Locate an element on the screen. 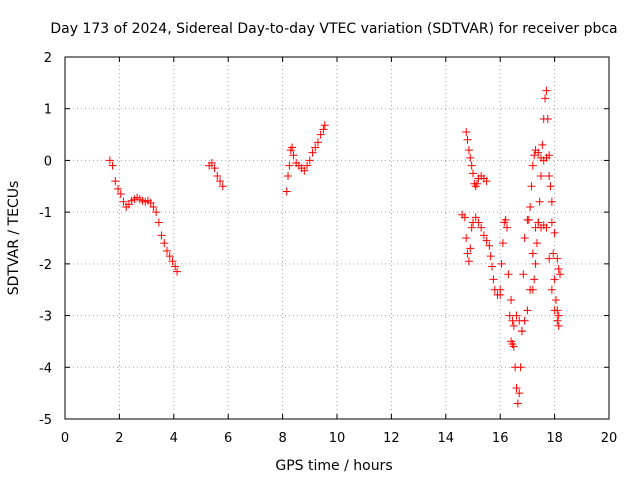 The image size is (640, 480). series-arc6 is located at coordinates (488, 256).